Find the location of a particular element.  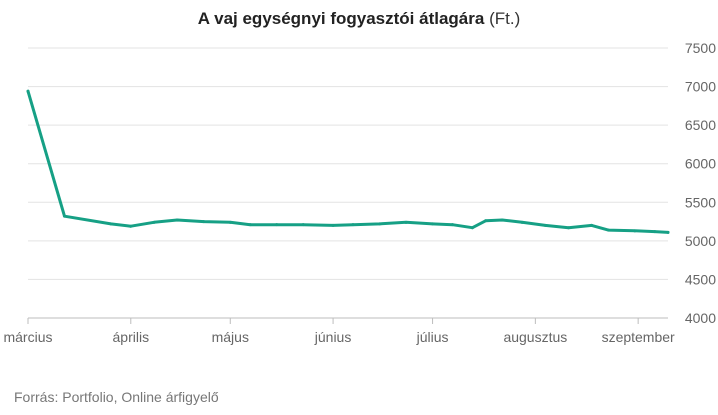

x-tick-label: szeptember is located at coordinates (638, 337).